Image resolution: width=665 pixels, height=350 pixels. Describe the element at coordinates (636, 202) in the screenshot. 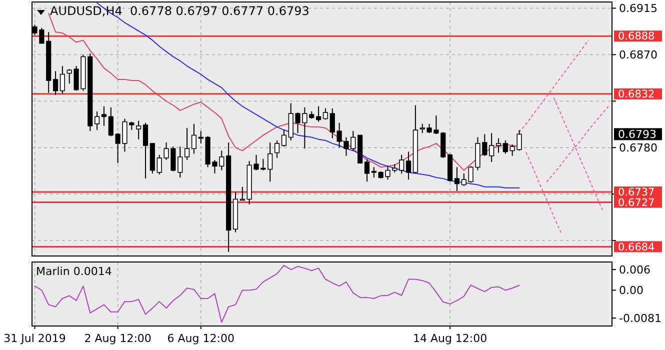

I see `ref-line-label: 0.6727` at that location.